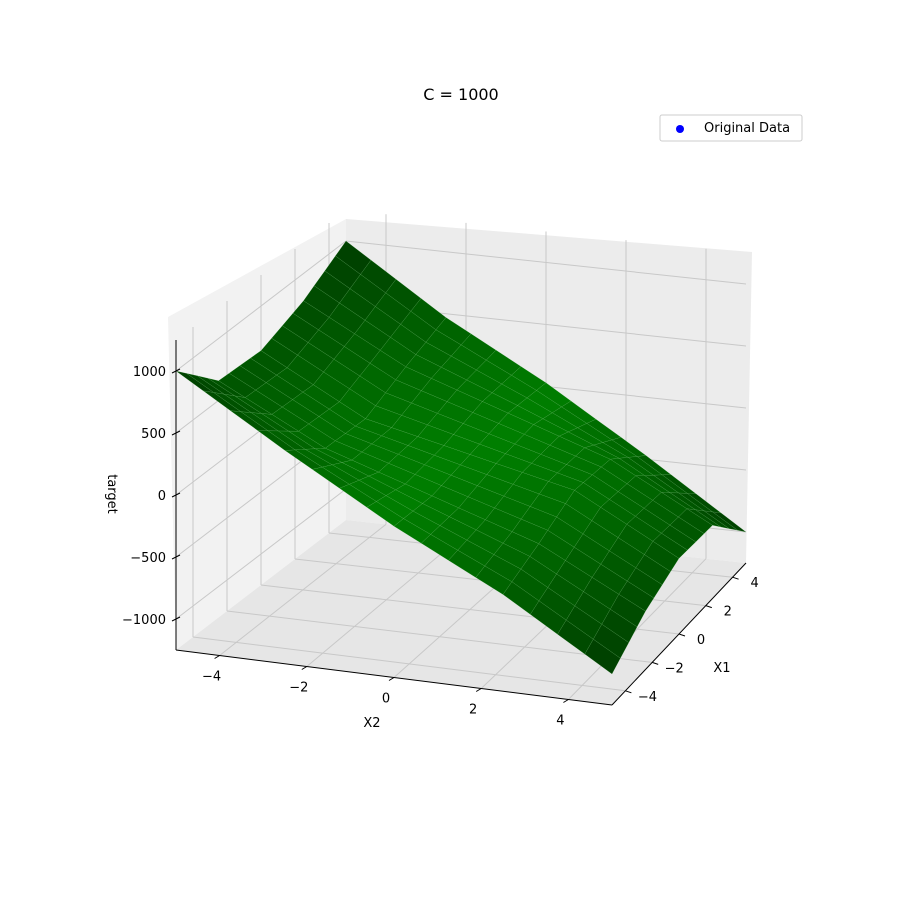 The image size is (899, 905). I want to click on x2-tick-label-3: 2, so click(473, 710).